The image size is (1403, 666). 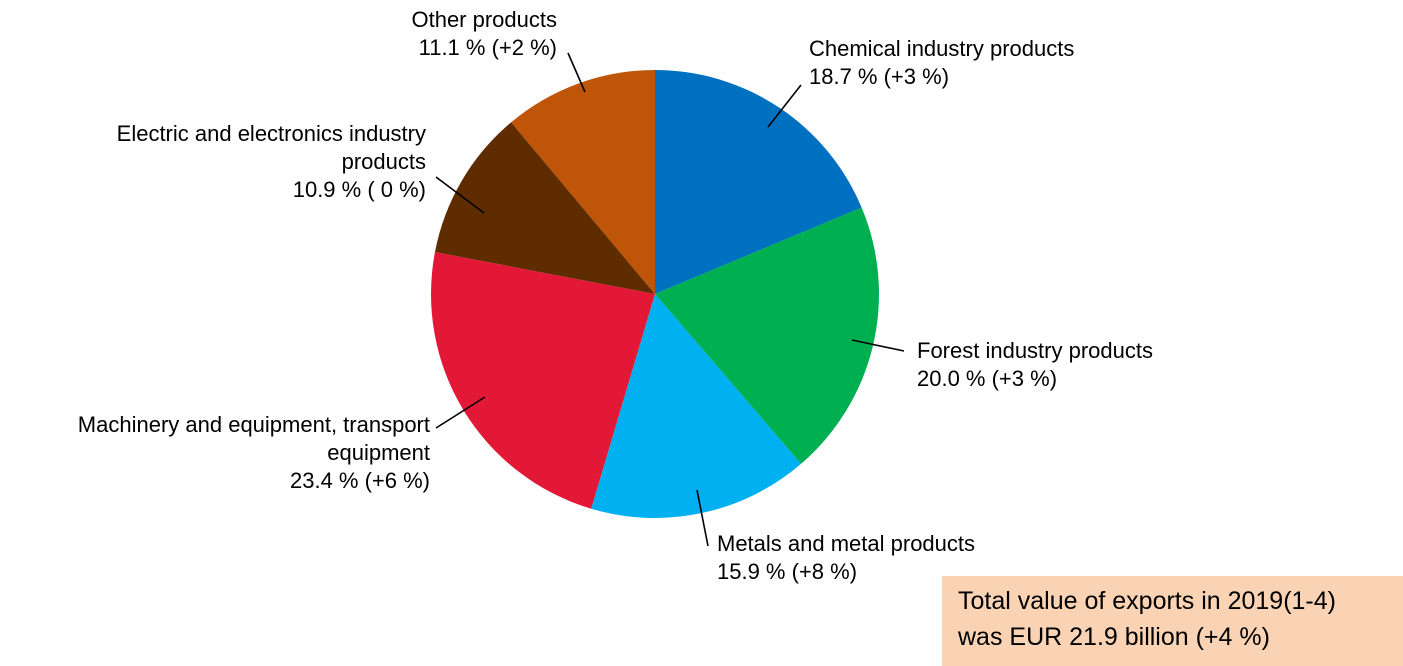 I want to click on slice-value-text: 23.4 % (+6 %), so click(x=360, y=480).